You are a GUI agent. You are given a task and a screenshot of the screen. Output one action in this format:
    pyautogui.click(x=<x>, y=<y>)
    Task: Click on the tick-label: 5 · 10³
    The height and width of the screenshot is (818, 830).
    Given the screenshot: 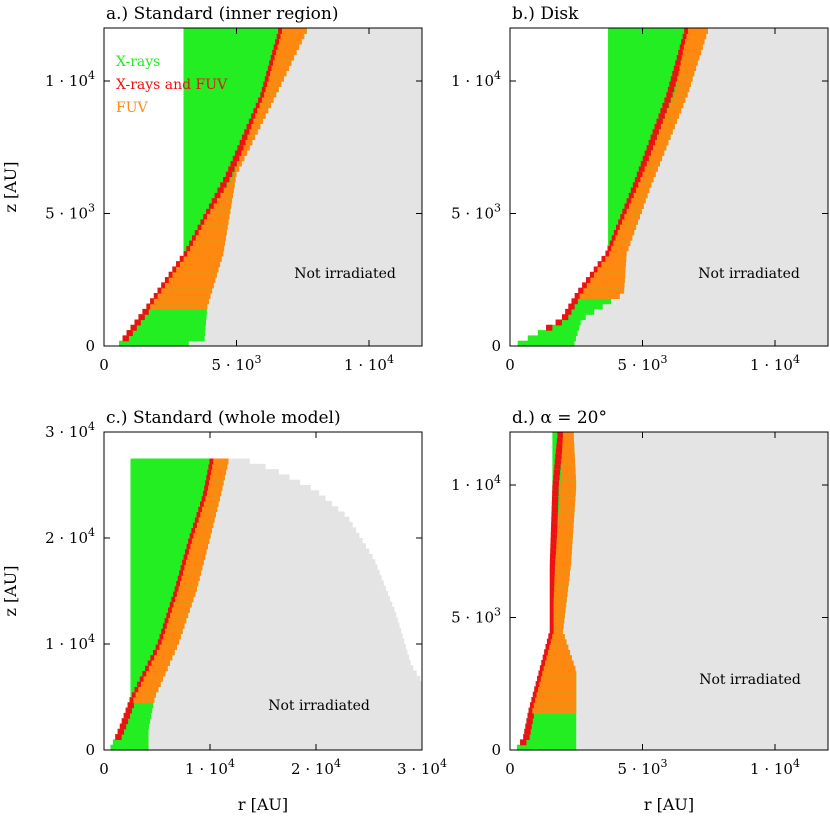 What is the action you would take?
    pyautogui.click(x=70, y=212)
    